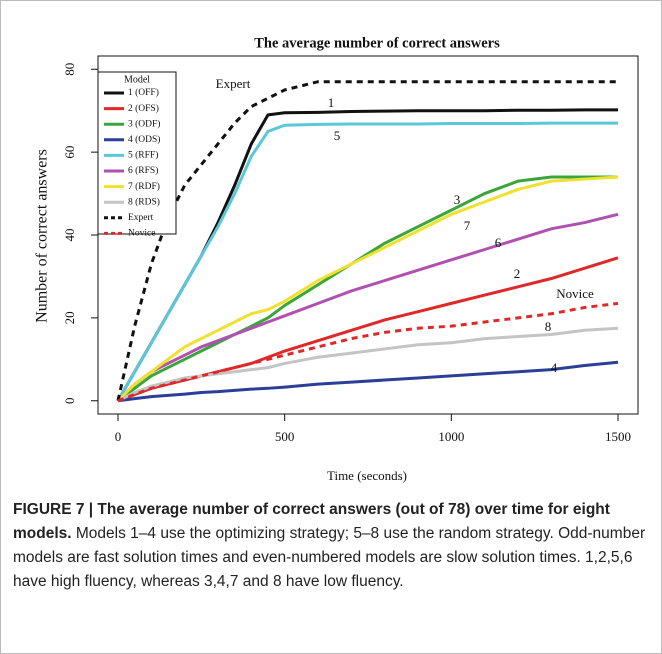 The image size is (662, 654). What do you see at coordinates (233, 83) in the screenshot?
I see `annotation: Expert` at bounding box center [233, 83].